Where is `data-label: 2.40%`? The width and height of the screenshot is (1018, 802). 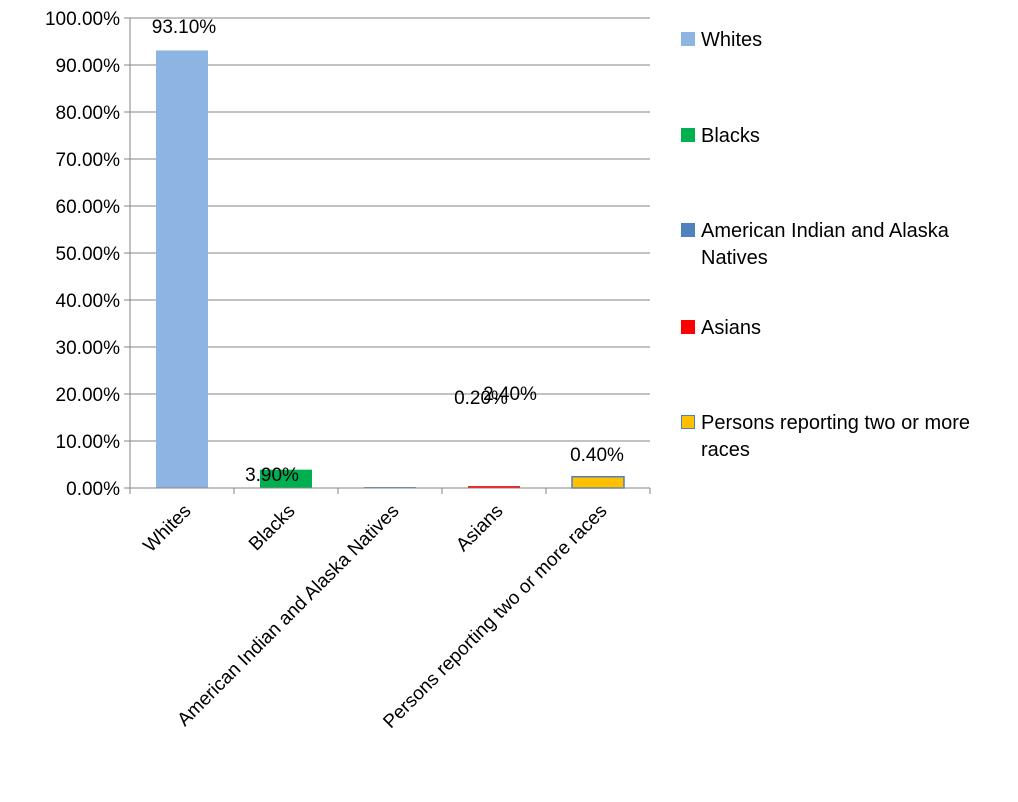
data-label: 2.40% is located at coordinates (510, 394).